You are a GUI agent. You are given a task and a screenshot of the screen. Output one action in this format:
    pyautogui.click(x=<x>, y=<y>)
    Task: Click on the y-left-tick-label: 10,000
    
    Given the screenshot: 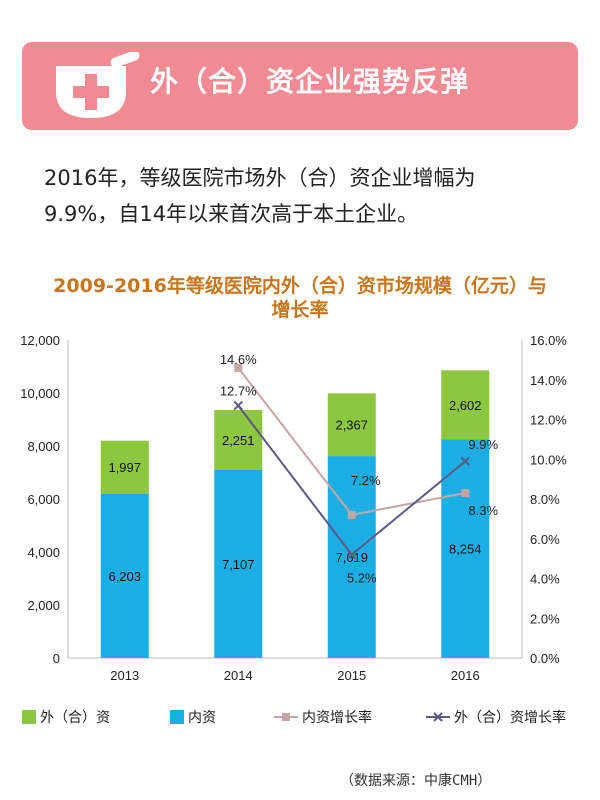 What is the action you would take?
    pyautogui.click(x=40, y=393)
    